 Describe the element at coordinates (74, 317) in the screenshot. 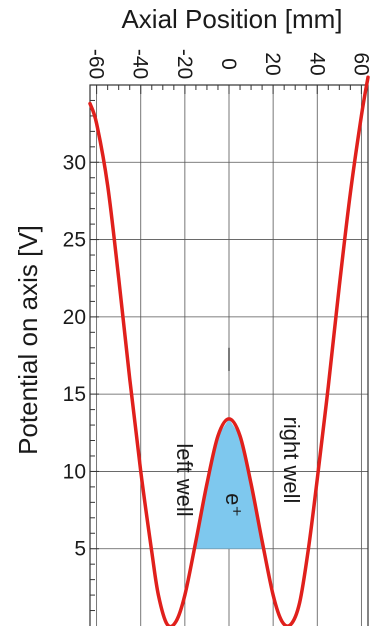

I see `y-tick-label: 20` at that location.